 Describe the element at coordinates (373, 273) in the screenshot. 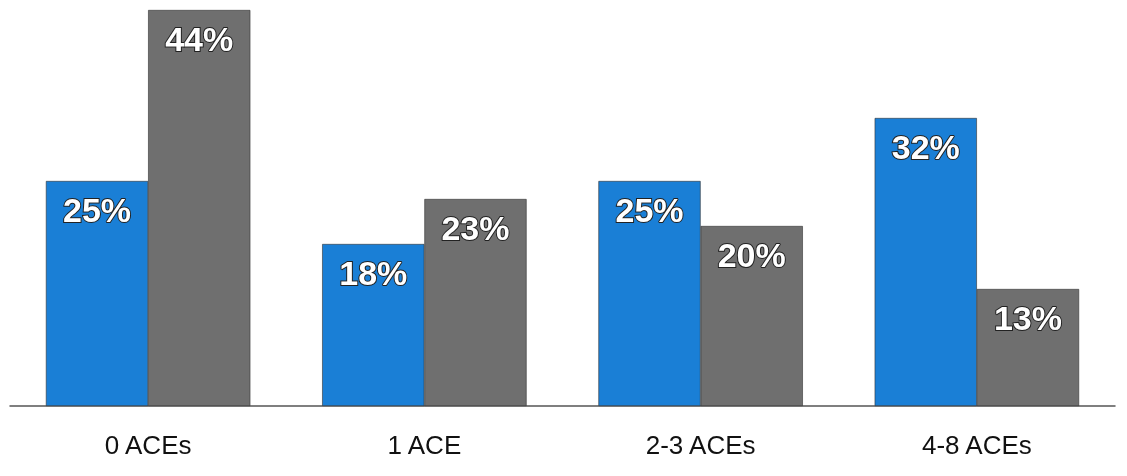

I see `data-label: 18%` at that location.